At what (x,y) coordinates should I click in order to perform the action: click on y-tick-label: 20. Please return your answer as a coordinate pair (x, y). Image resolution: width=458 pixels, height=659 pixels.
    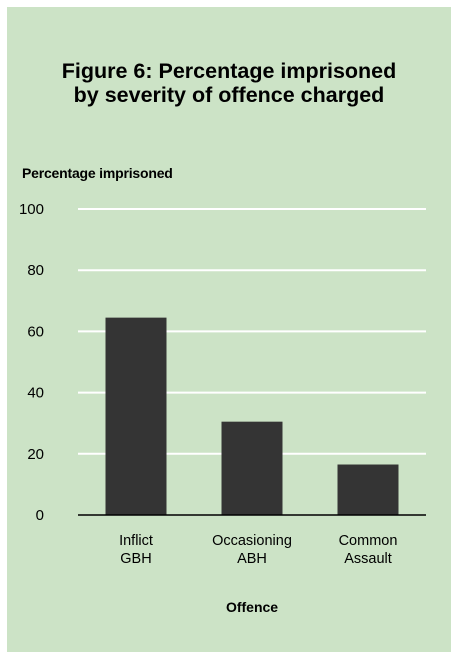
    Looking at the image, I should click on (35, 454).